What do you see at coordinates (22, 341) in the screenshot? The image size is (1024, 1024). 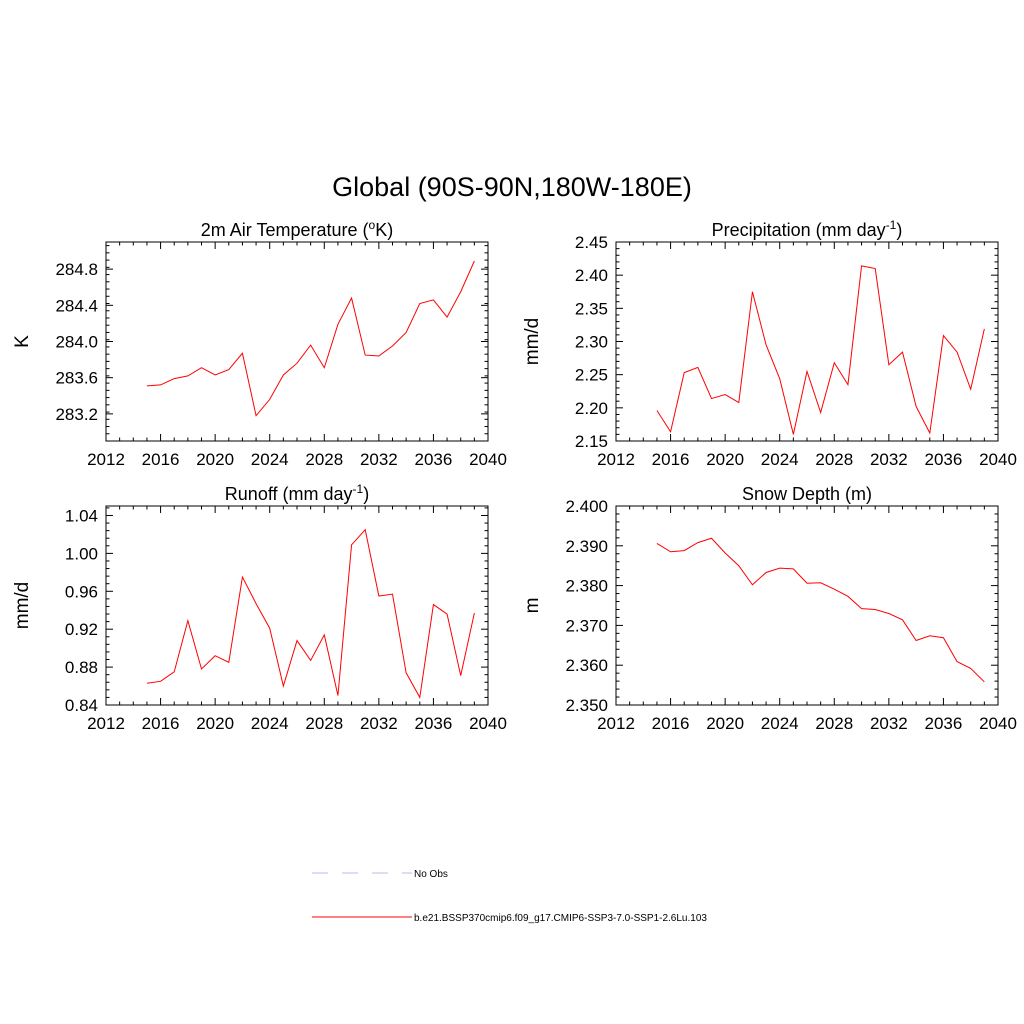 I see `y-axis-label: K` at bounding box center [22, 341].